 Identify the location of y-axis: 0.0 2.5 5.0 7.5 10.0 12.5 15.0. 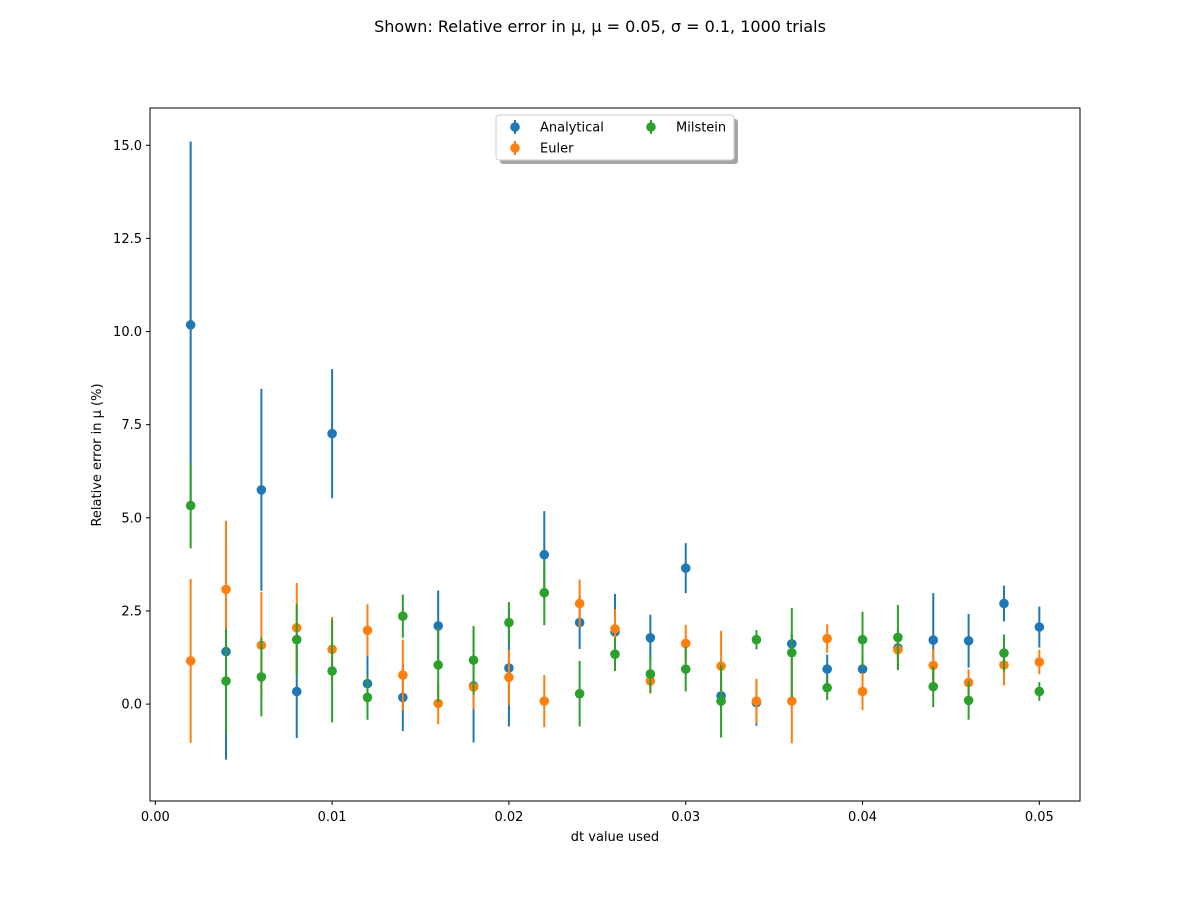
(131, 426).